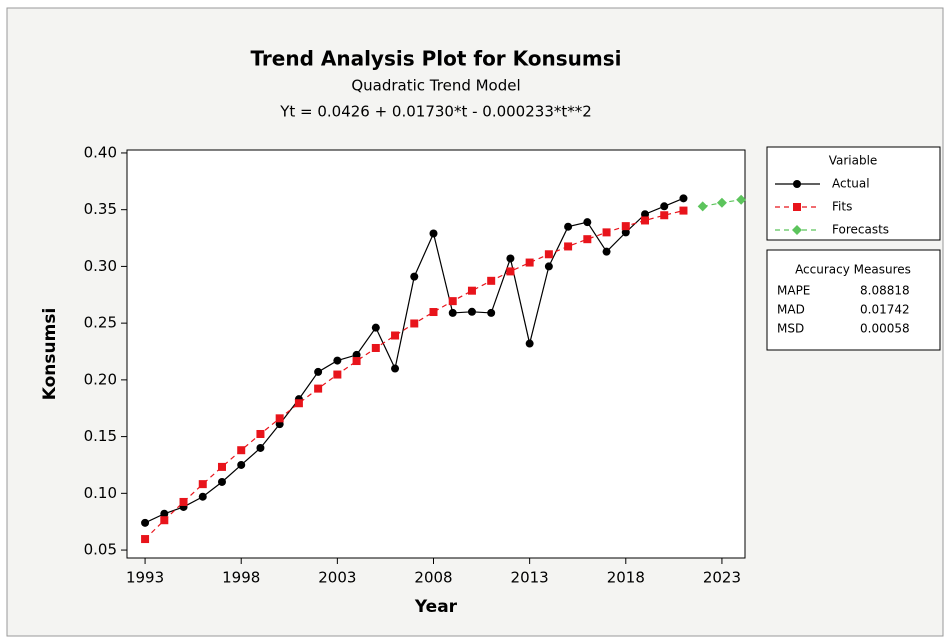 This screenshot has height=641, width=944. I want to click on accuracy-label: MSD, so click(790, 329).